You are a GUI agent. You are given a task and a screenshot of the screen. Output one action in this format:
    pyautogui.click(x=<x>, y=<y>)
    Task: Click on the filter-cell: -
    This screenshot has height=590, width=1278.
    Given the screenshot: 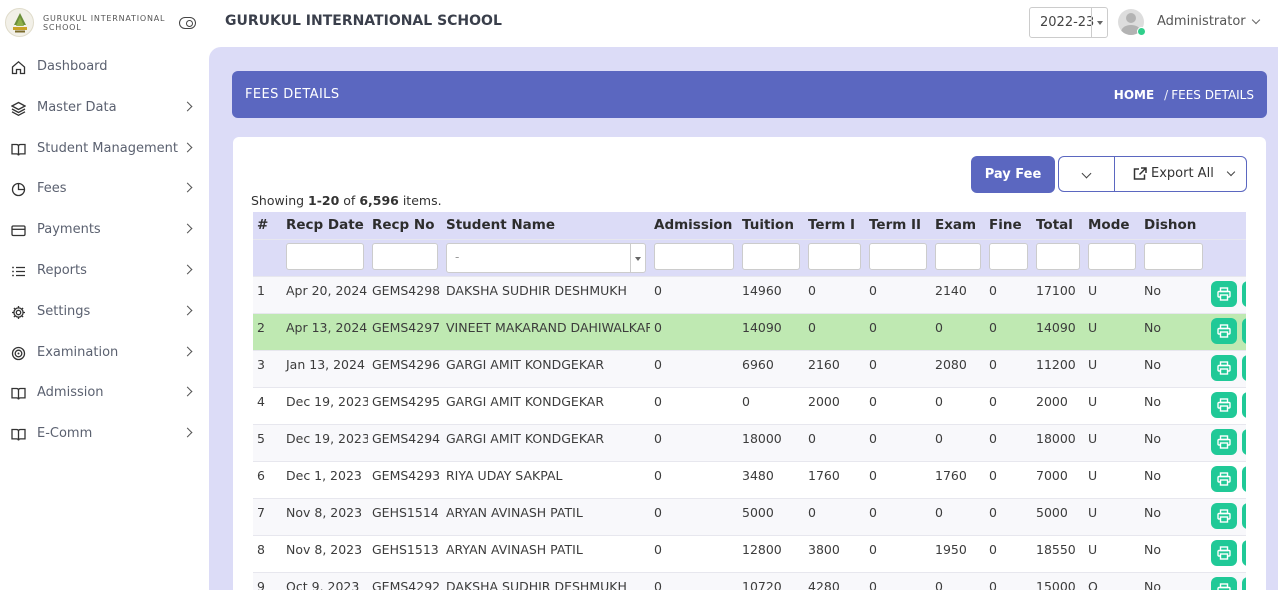 What is the action you would take?
    pyautogui.click(x=546, y=257)
    